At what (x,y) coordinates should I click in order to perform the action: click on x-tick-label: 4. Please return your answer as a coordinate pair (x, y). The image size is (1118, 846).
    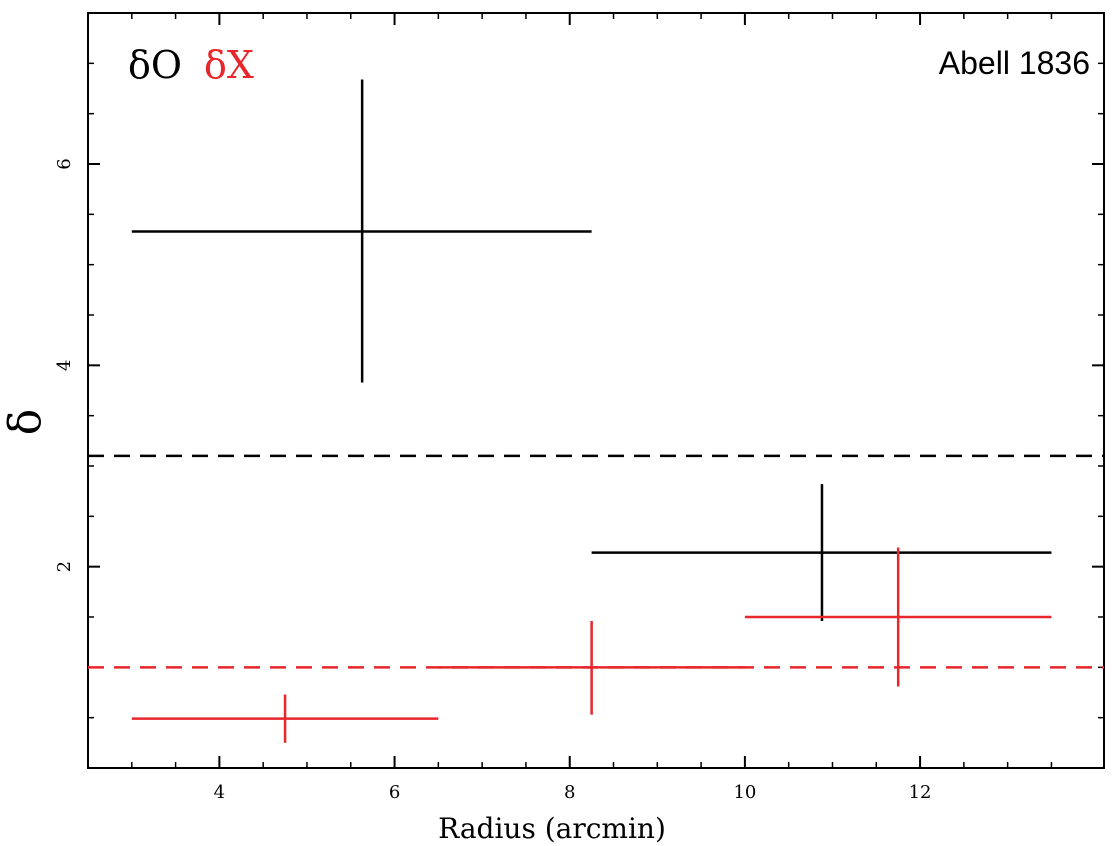
    Looking at the image, I should click on (219, 792).